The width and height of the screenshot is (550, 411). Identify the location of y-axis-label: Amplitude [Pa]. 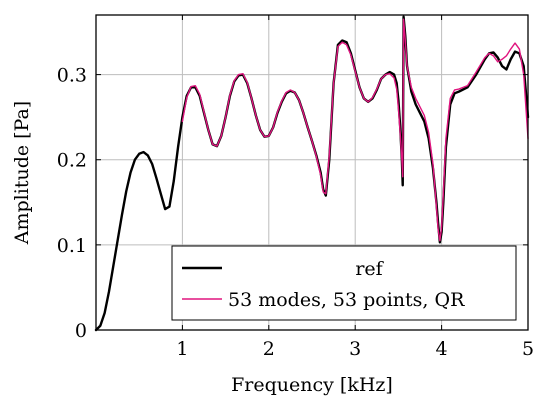
(22, 173).